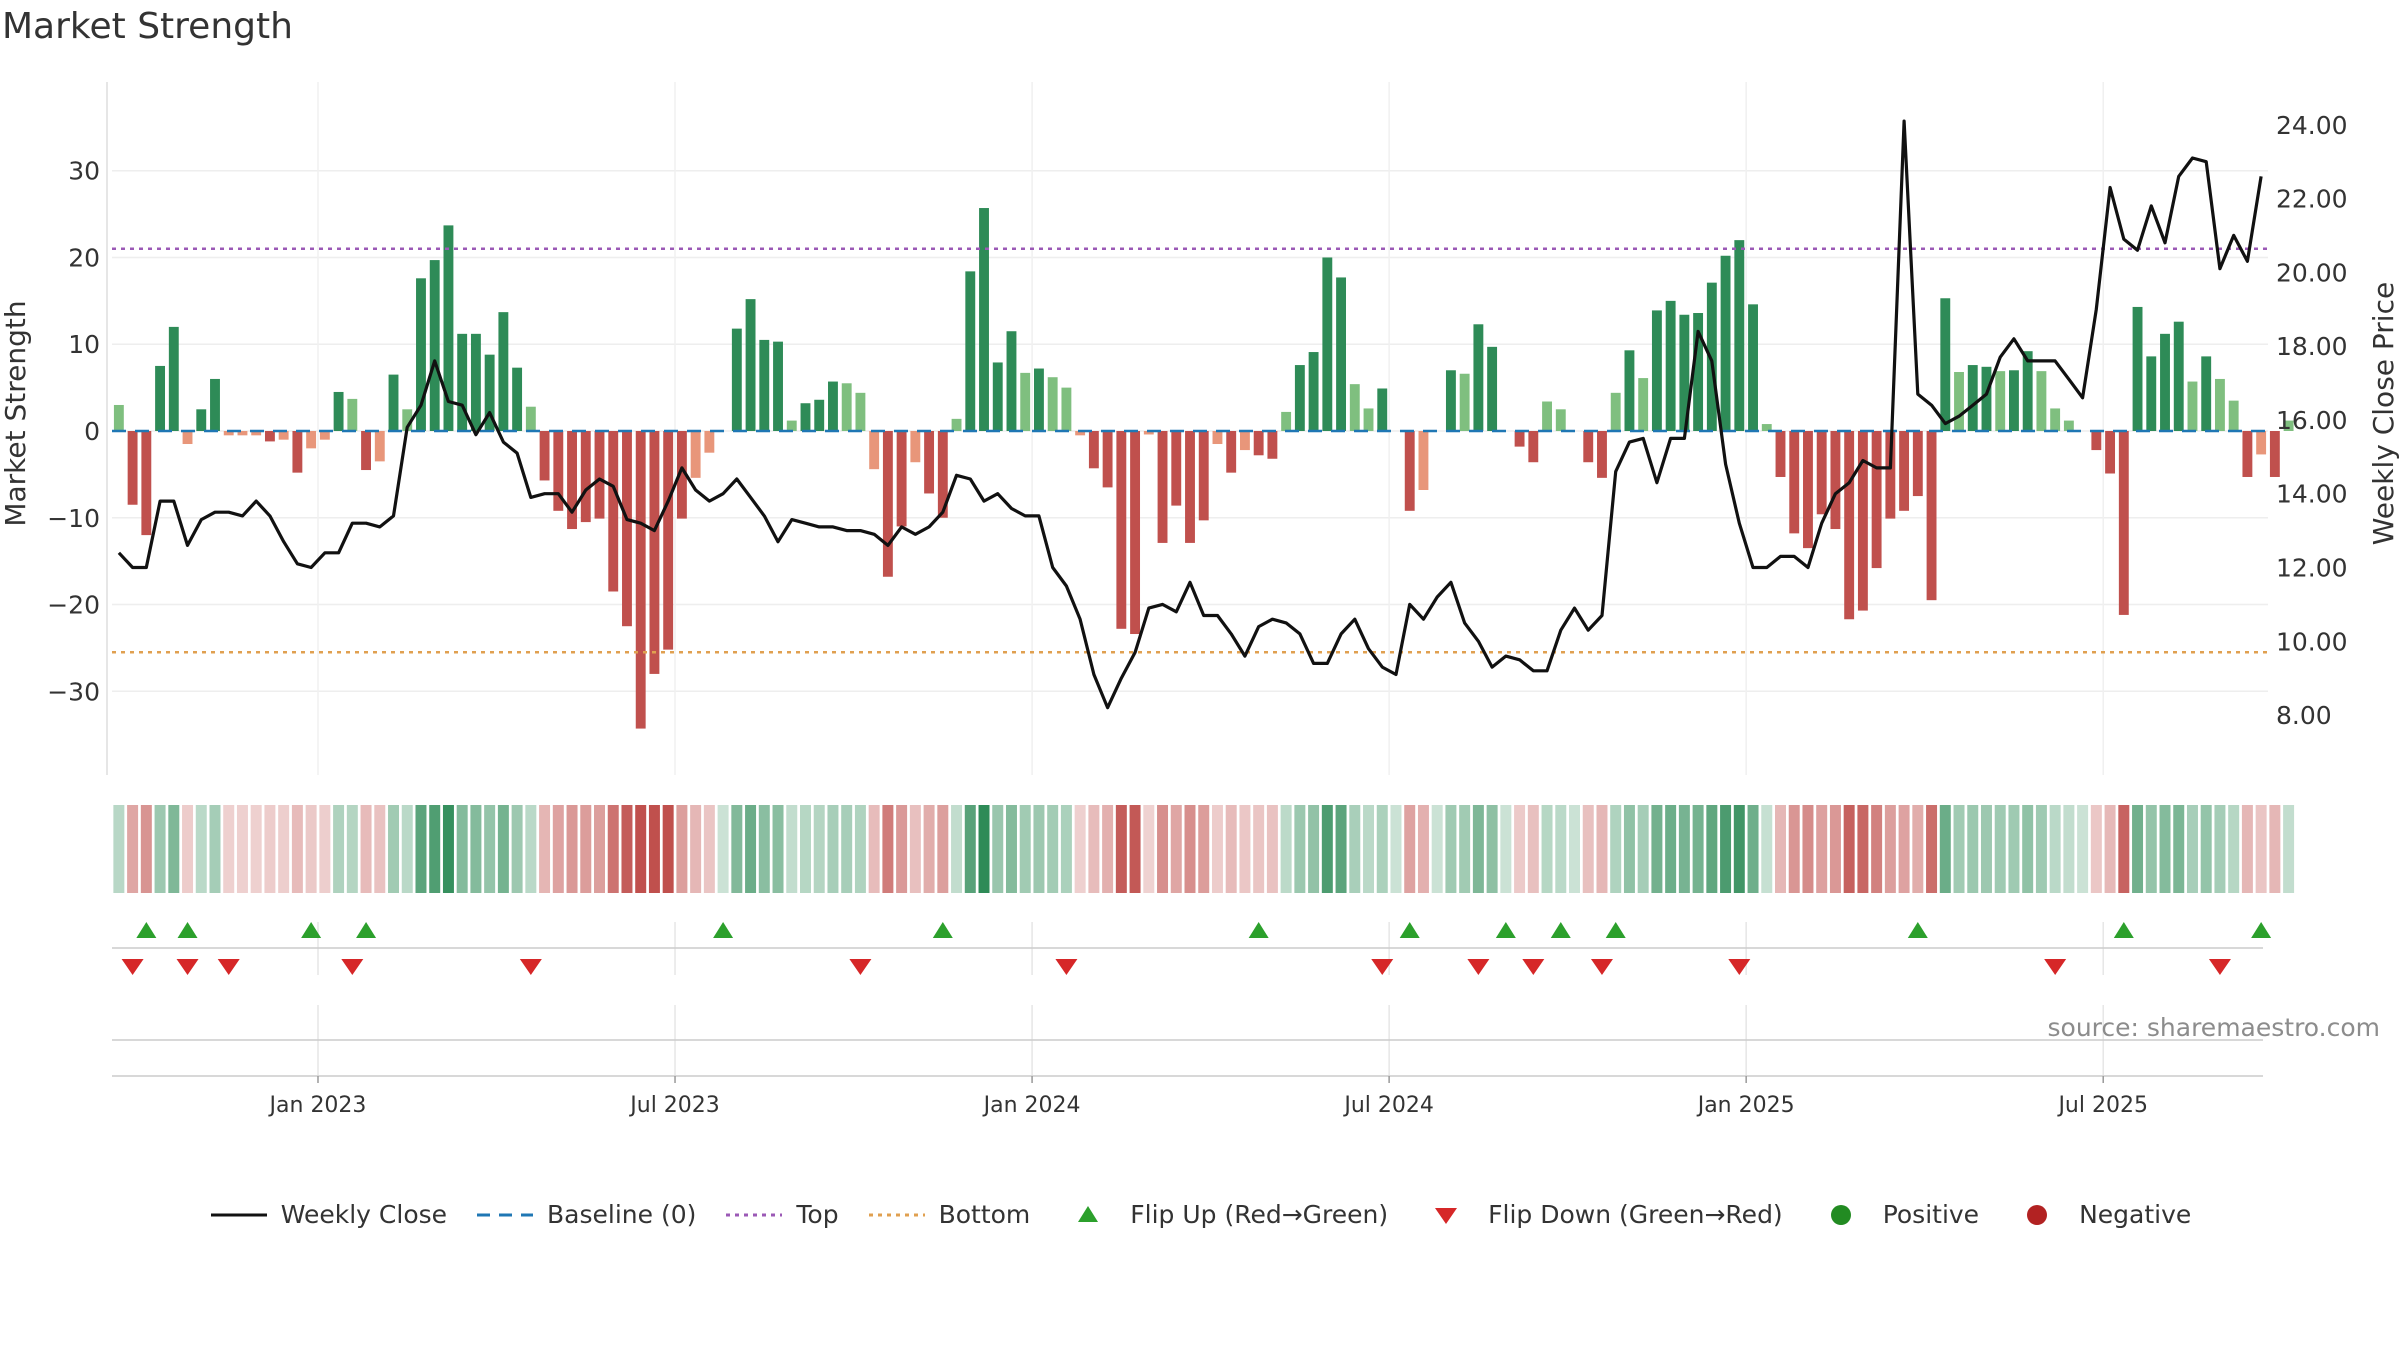 The width and height of the screenshot is (2400, 1350). I want to click on legend-item-top: Top, so click(781, 1214).